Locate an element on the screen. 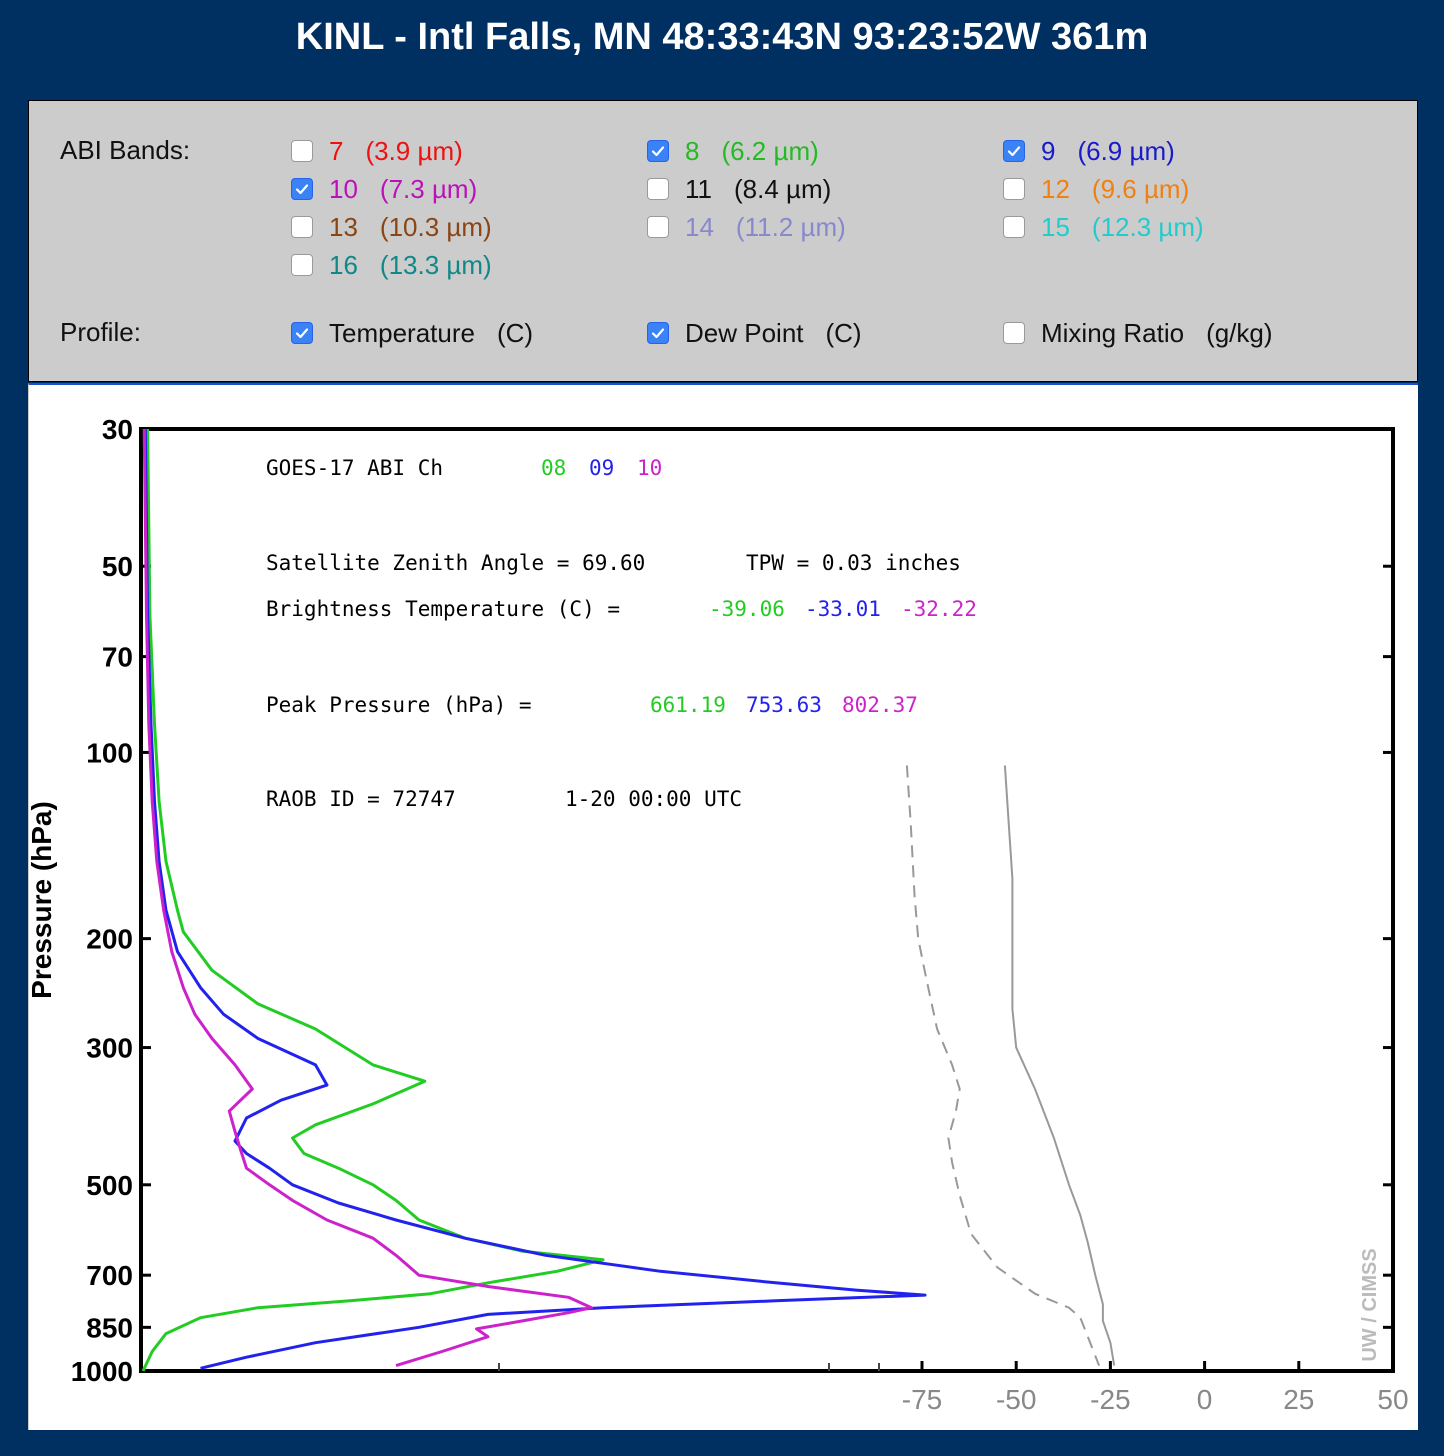  annotation-channel-08: 08 is located at coordinates (553, 468).